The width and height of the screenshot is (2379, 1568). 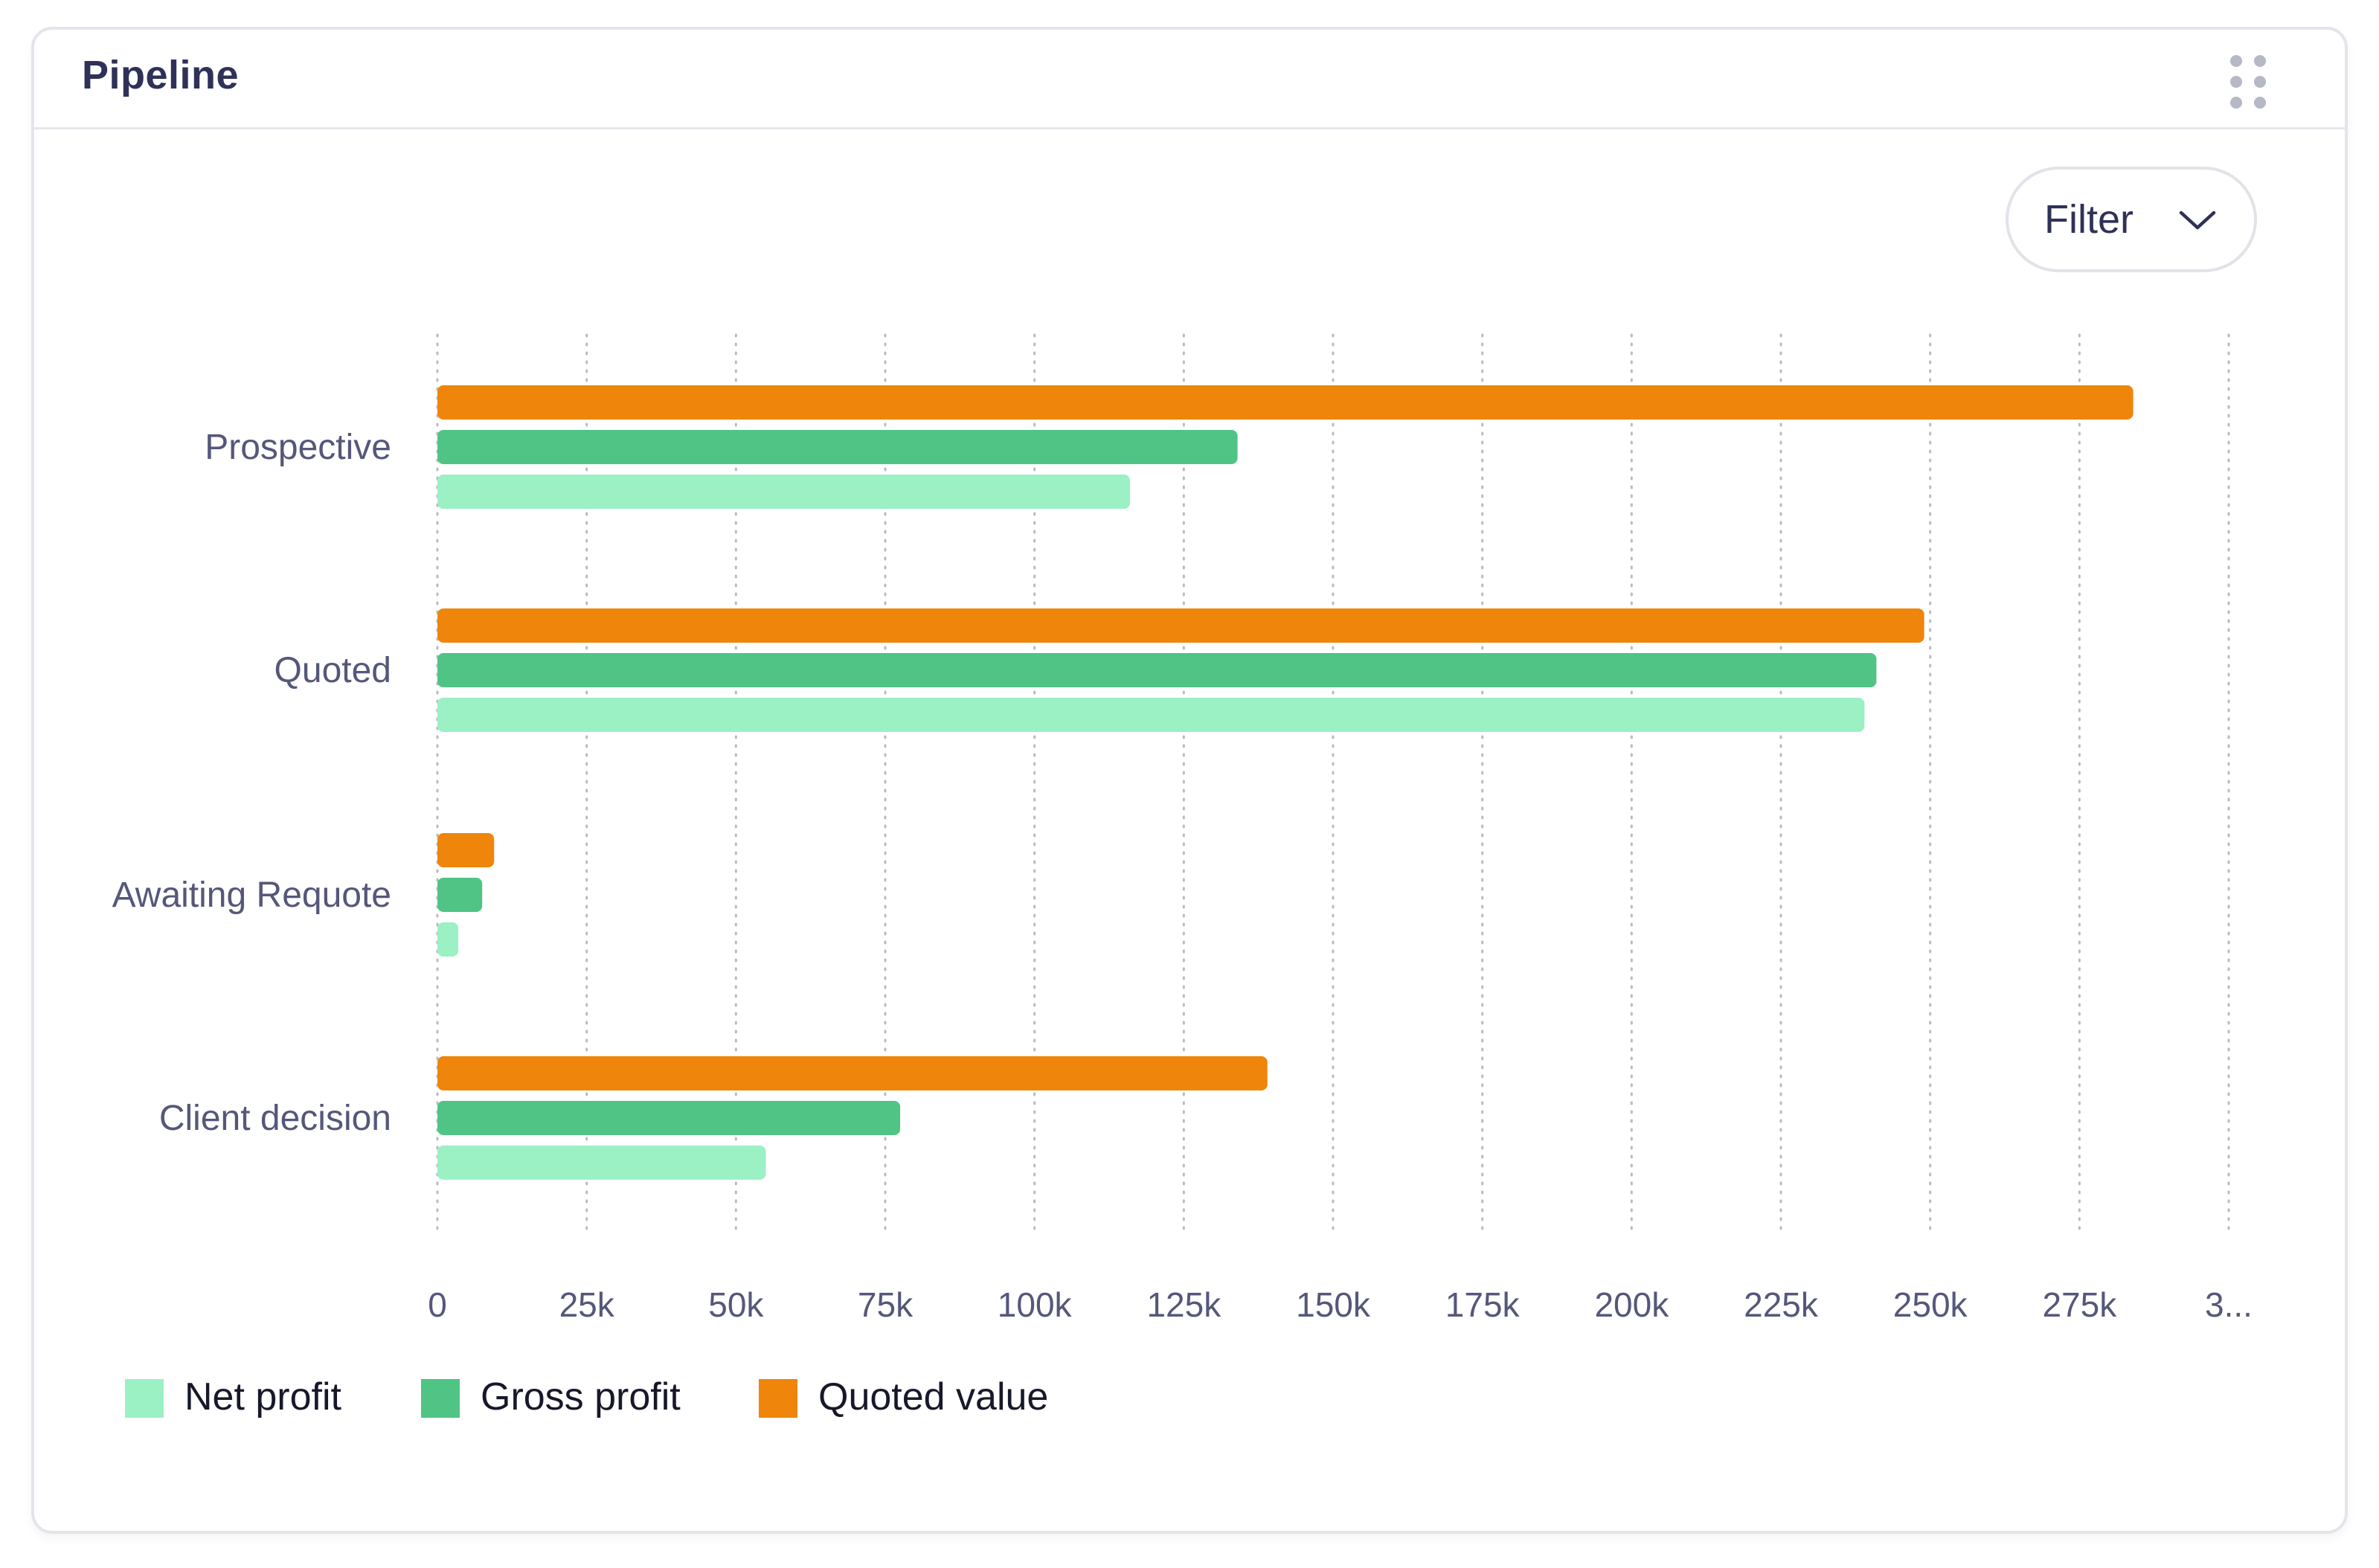 I want to click on card-title: Pipeline, so click(x=161, y=75).